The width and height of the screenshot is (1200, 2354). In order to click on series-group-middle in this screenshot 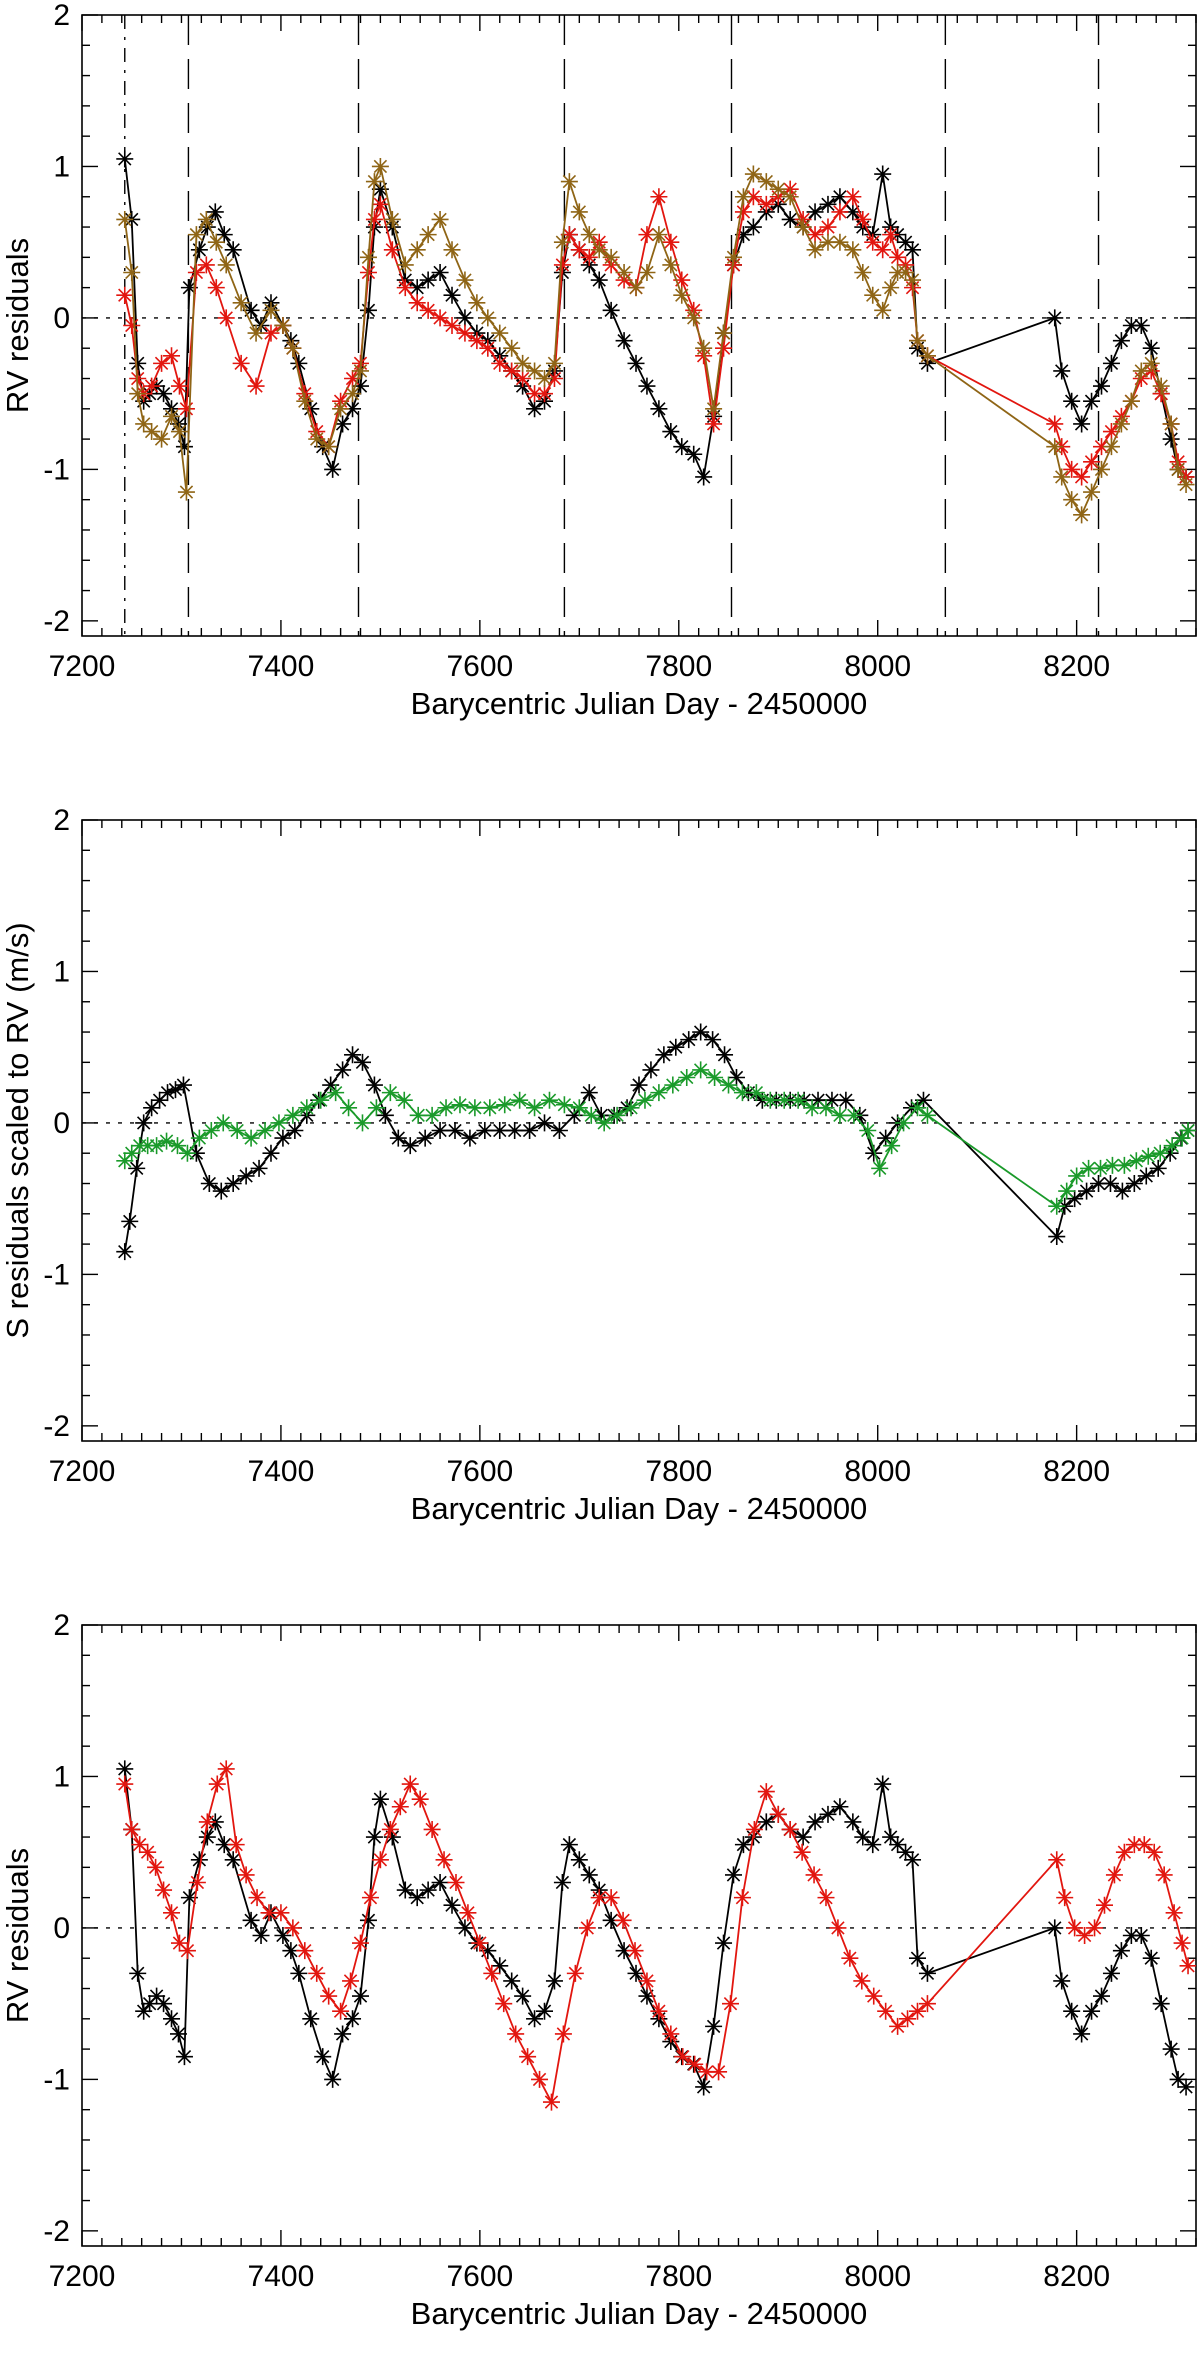, I will do `click(656, 1142)`.